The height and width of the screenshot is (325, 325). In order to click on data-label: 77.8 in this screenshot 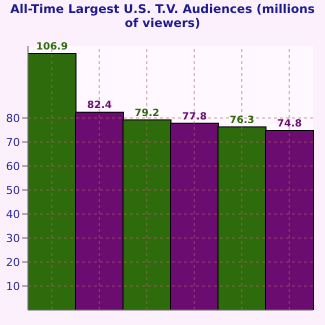, I will do `click(194, 116)`.